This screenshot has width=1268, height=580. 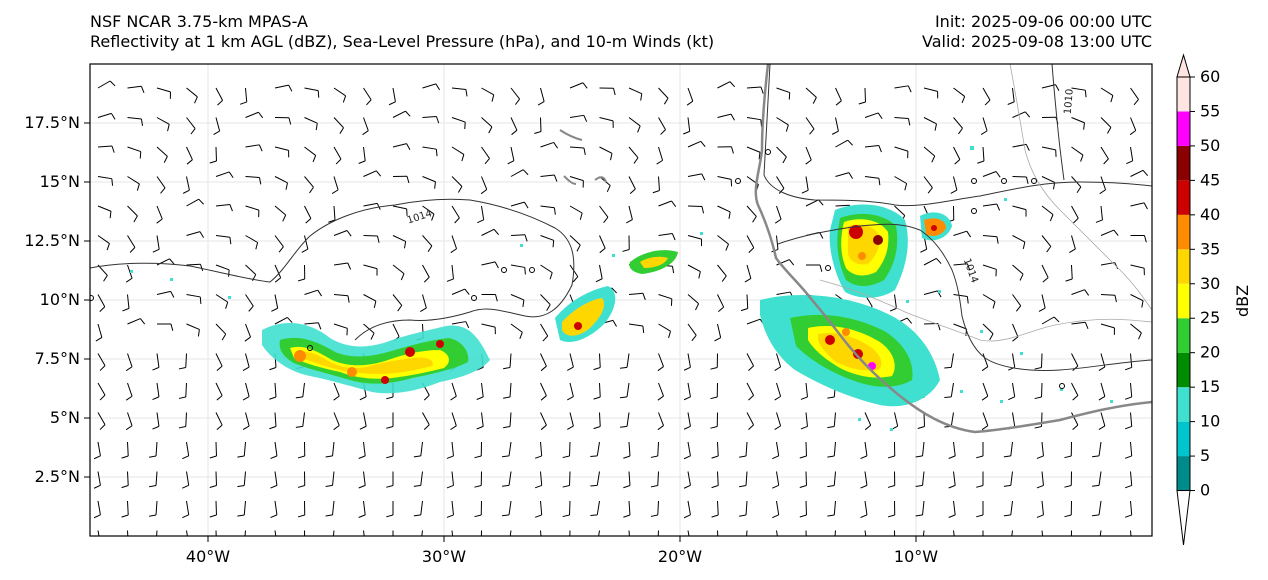 I want to click on colorbar-tick-label: 55, so click(x=1210, y=110).